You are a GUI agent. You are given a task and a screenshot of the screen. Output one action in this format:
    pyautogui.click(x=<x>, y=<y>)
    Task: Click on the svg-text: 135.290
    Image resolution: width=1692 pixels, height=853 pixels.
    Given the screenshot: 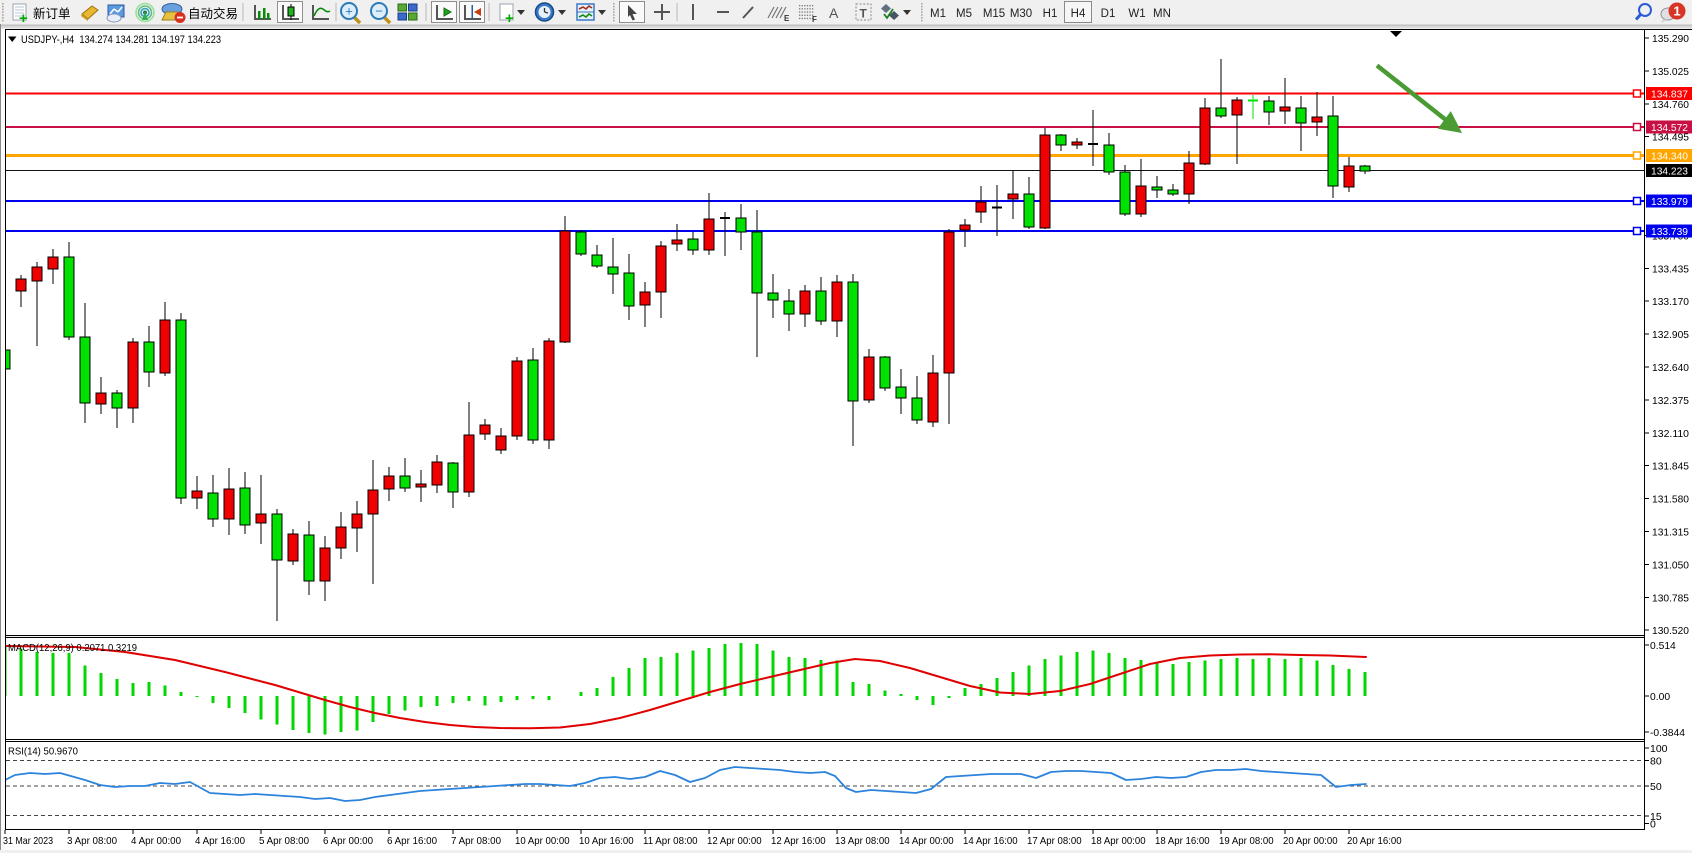 What is the action you would take?
    pyautogui.click(x=1670, y=39)
    